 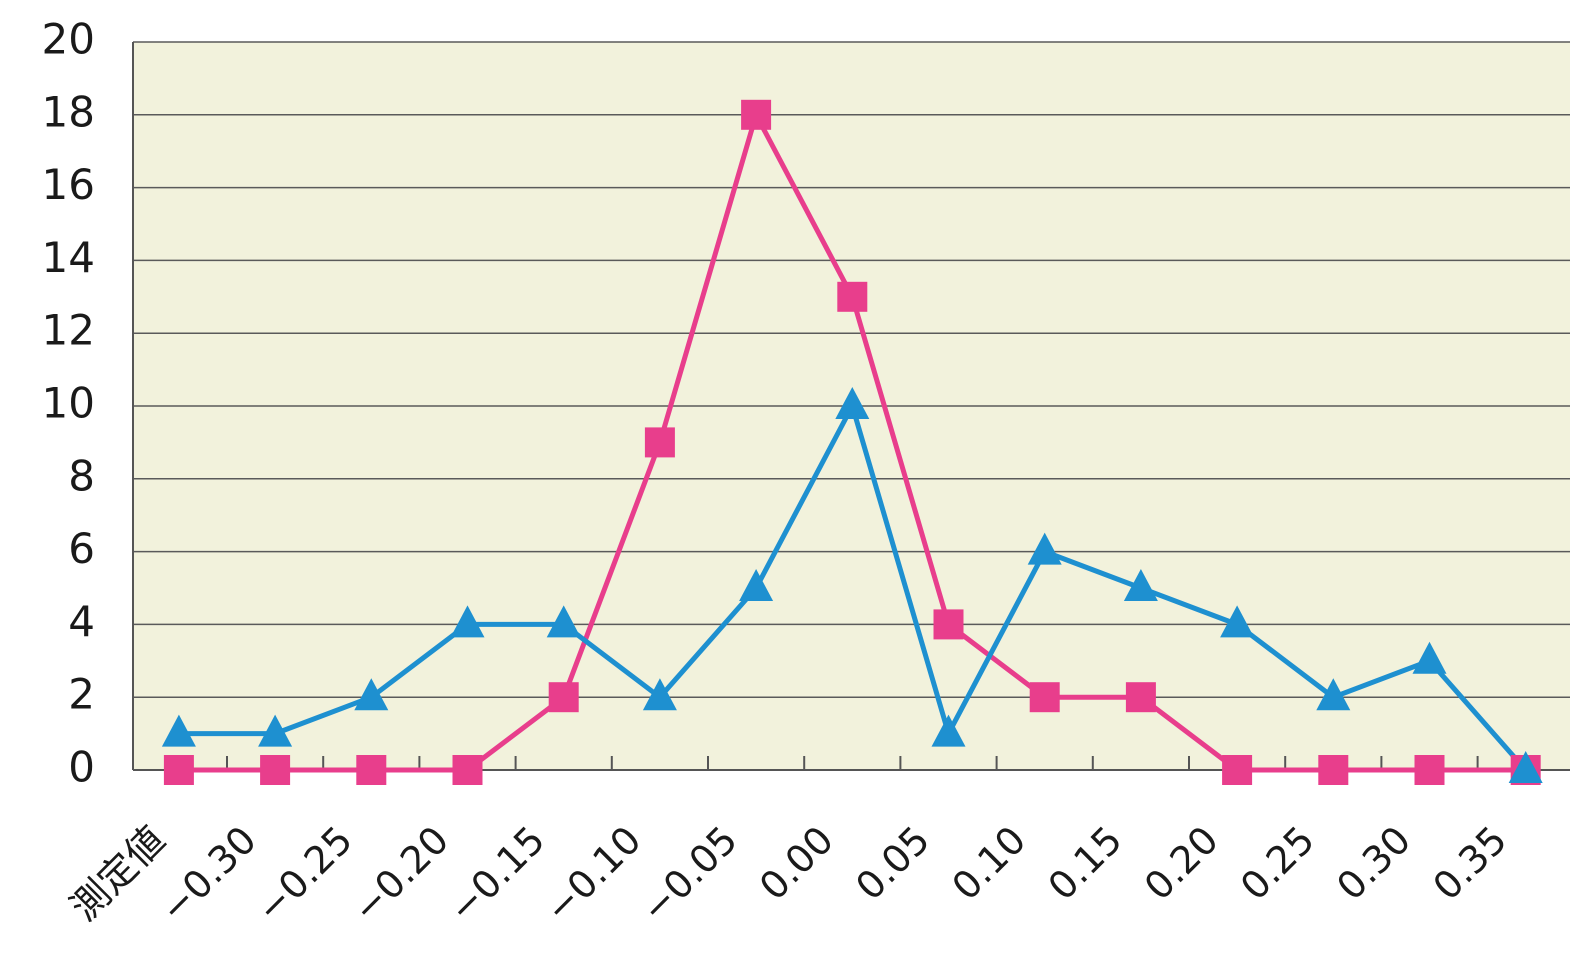 I want to click on x-axis-label: 測定値, so click(x=118, y=874).